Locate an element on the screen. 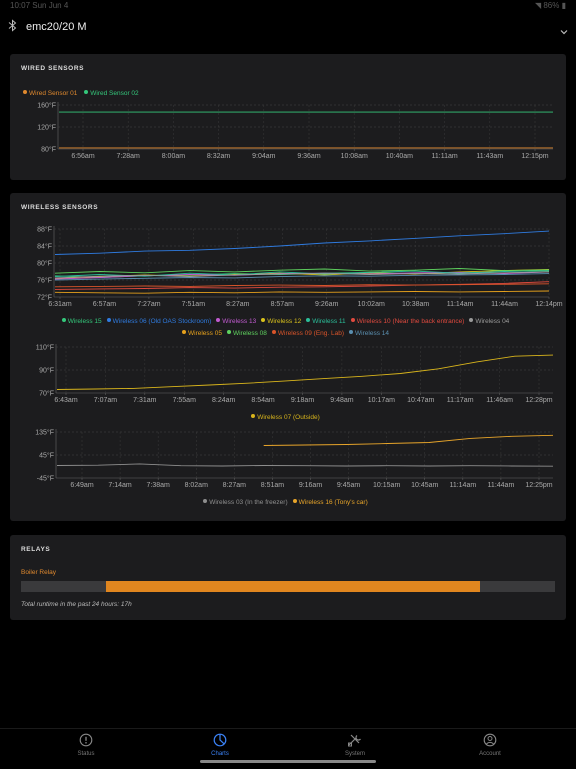 The width and height of the screenshot is (576, 769). y-tick-label: 88°F is located at coordinates (44, 230).